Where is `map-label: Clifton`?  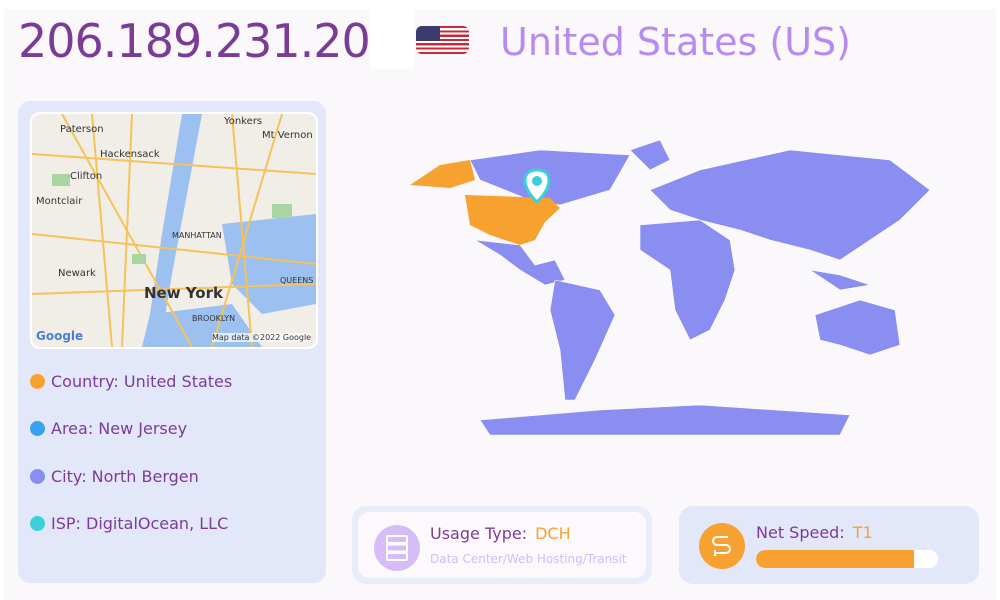 map-label: Clifton is located at coordinates (86, 176).